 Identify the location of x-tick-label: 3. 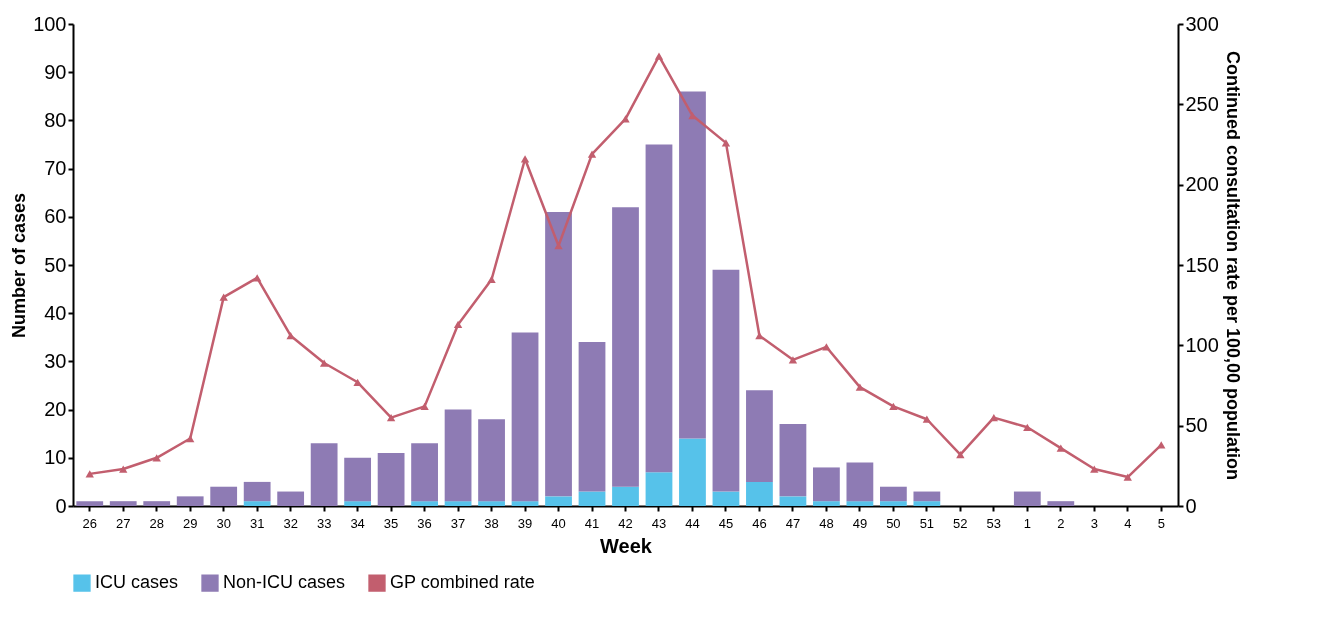
(1094, 523).